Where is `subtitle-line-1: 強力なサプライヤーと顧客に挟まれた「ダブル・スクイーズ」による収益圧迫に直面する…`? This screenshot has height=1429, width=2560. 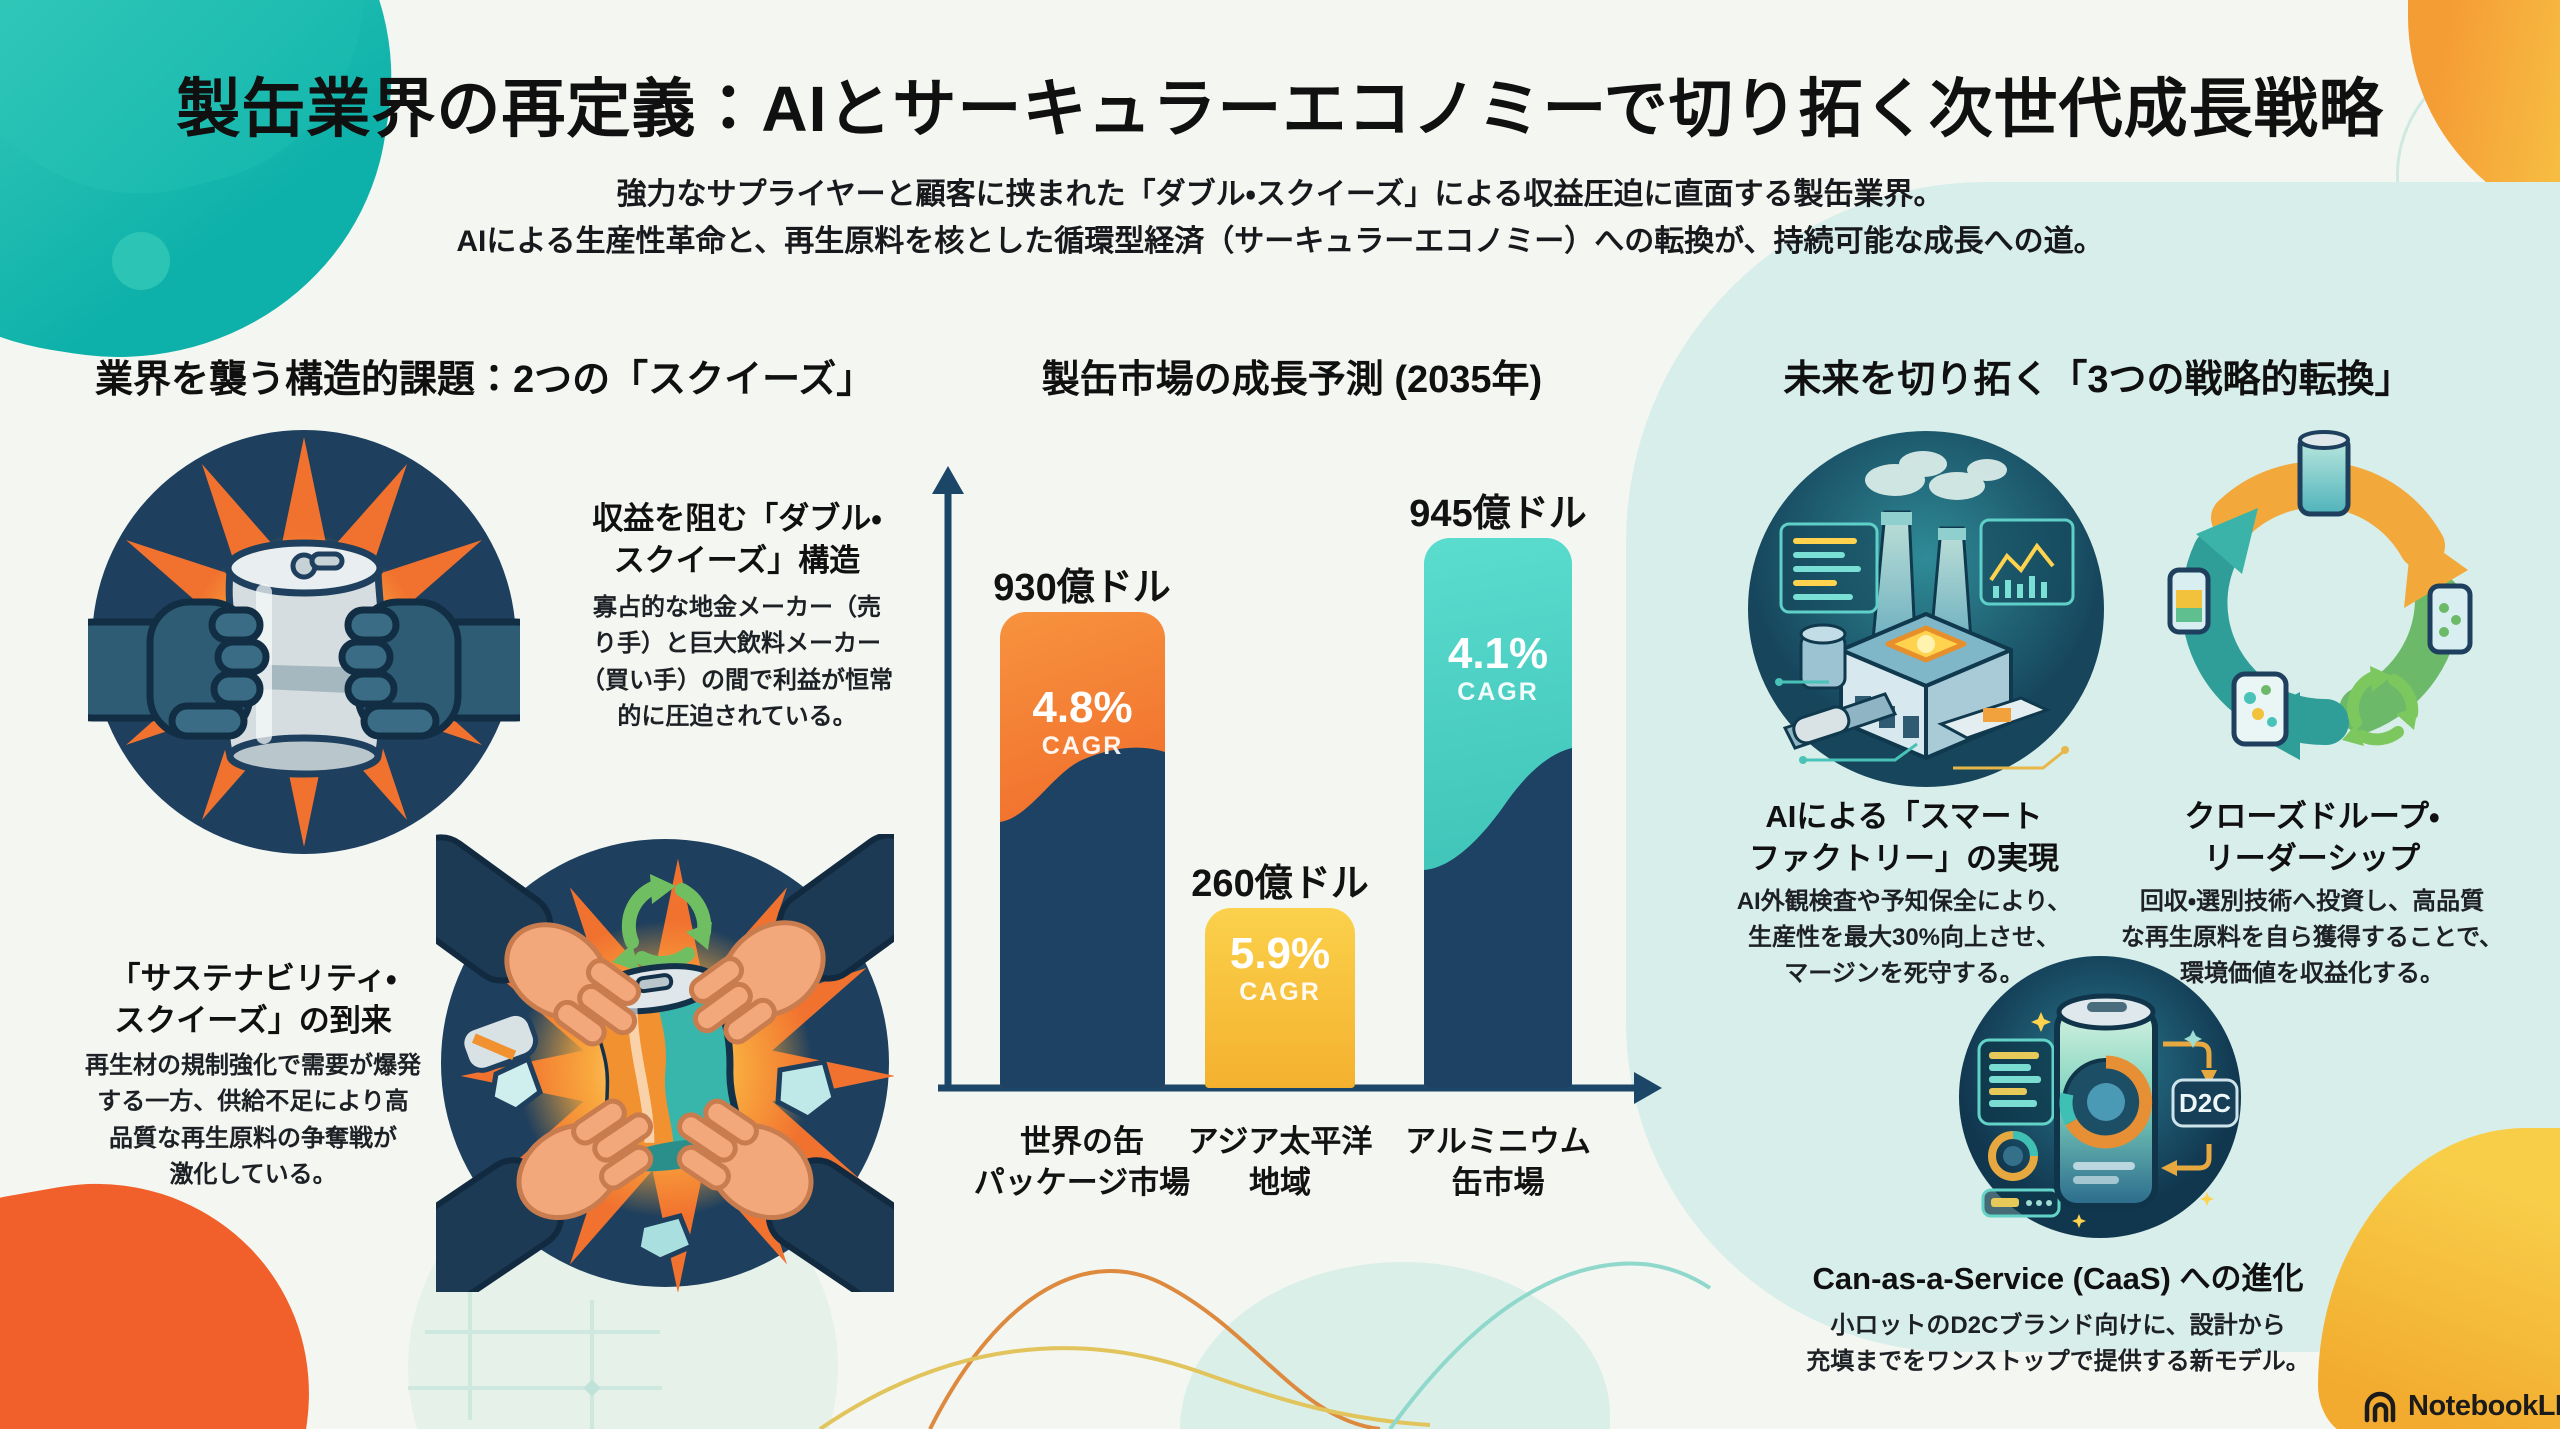 subtitle-line-1: 強力なサプライヤーと顧客に挟まれた「ダブル・スクイーズ」による収益圧迫に直面する… is located at coordinates (1280, 194).